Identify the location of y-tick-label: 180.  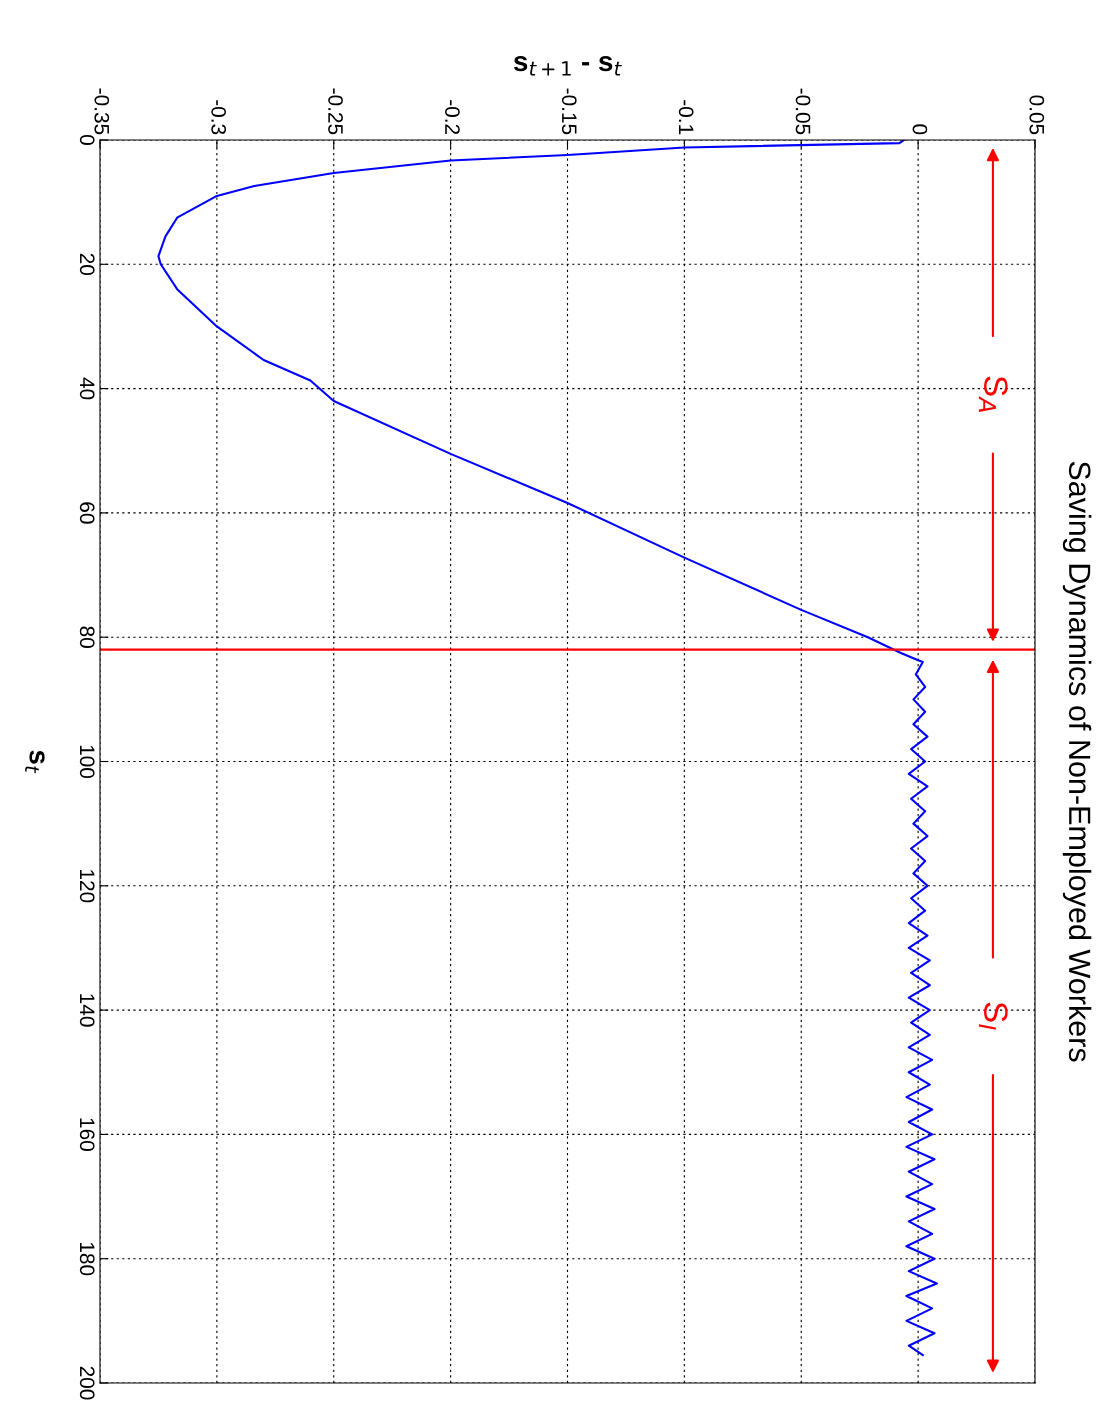
(87, 1259).